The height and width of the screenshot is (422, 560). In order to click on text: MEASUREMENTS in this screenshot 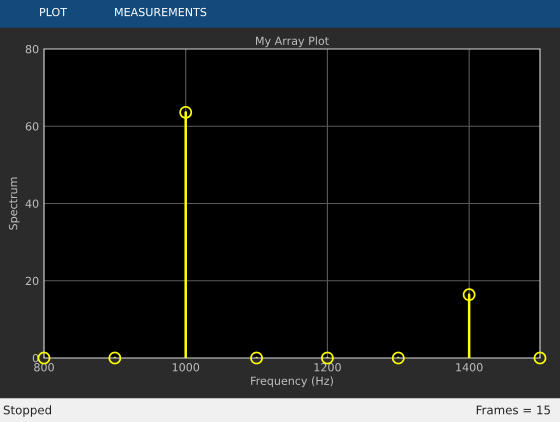, I will do `click(160, 12)`.